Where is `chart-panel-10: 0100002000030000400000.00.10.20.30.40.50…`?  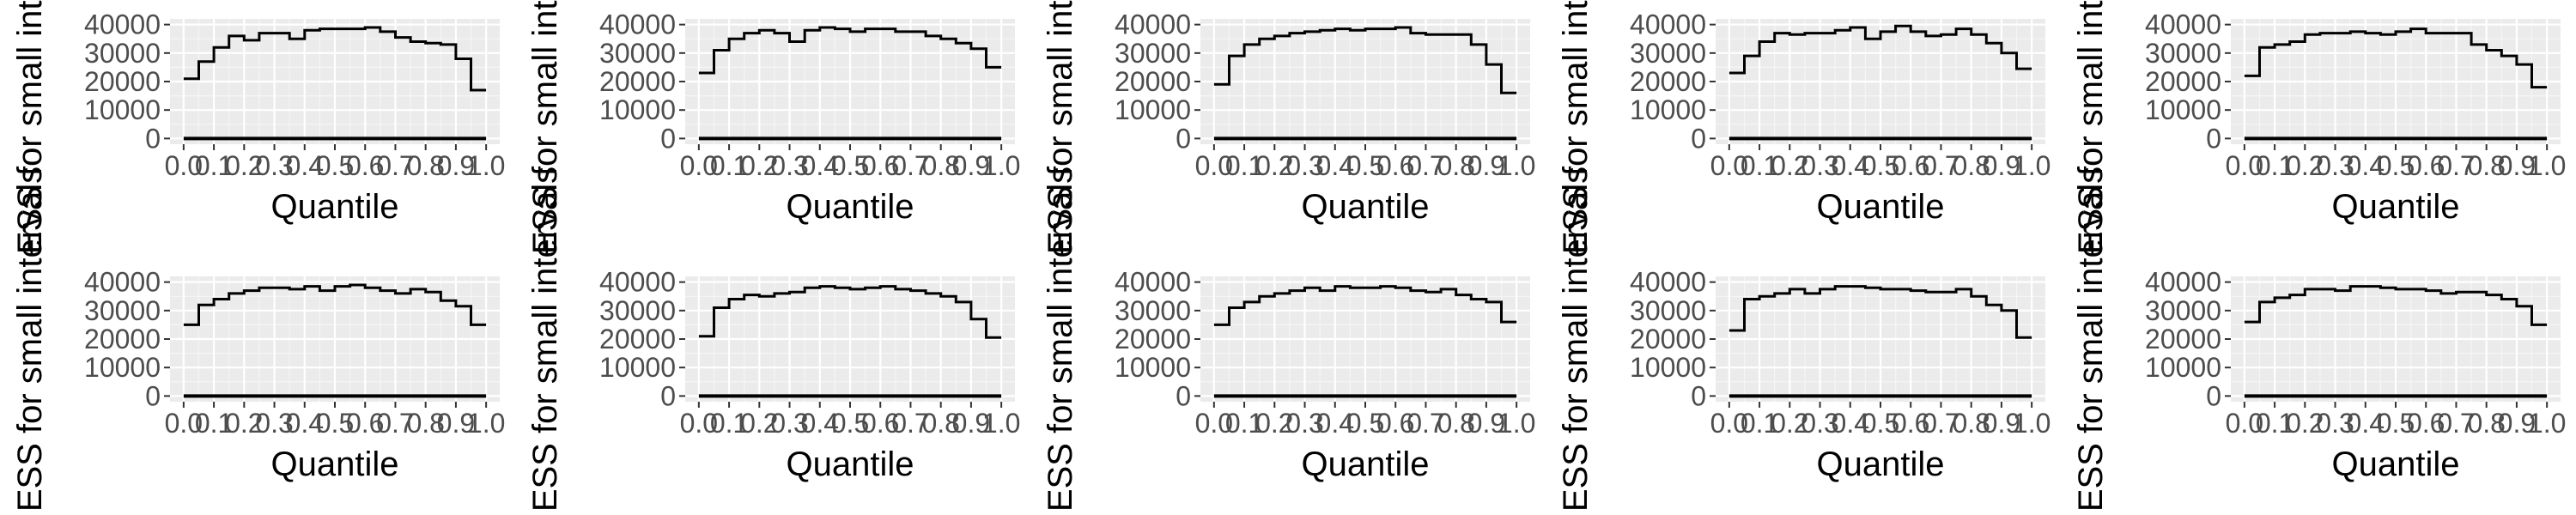 chart-panel-10: 0100002000030000400000.00.10.20.30.40.50… is located at coordinates (2319, 339).